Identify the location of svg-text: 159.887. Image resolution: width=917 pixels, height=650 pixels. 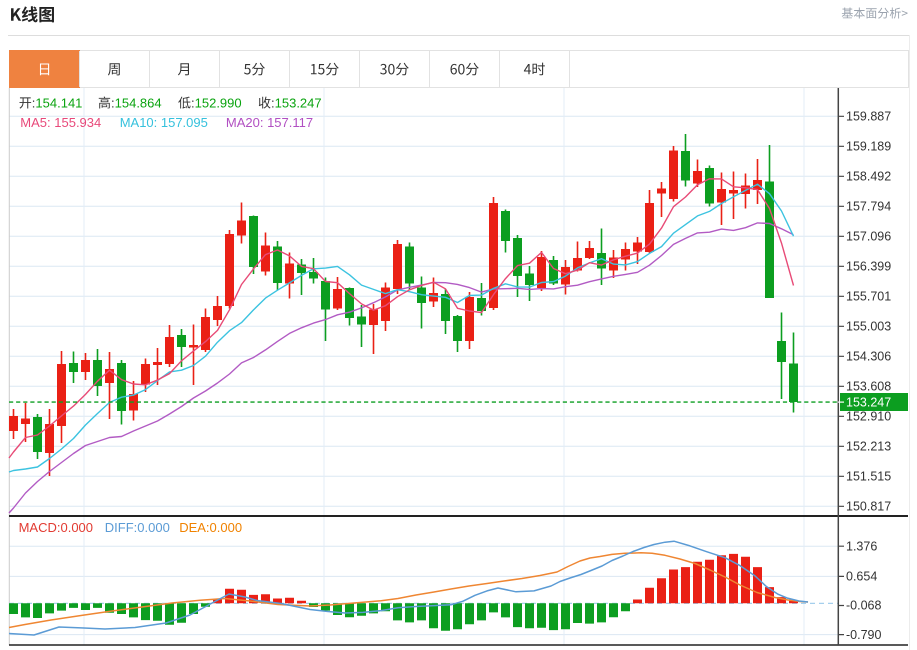
(868, 117).